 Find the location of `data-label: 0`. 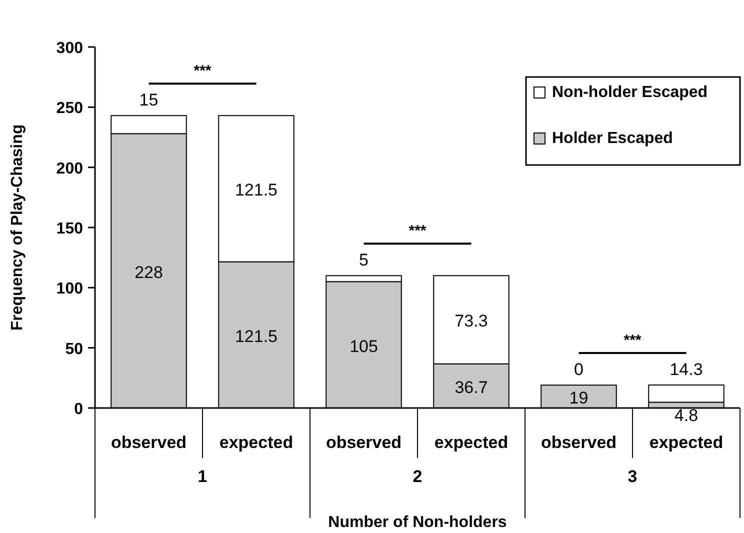

data-label: 0 is located at coordinates (579, 370).